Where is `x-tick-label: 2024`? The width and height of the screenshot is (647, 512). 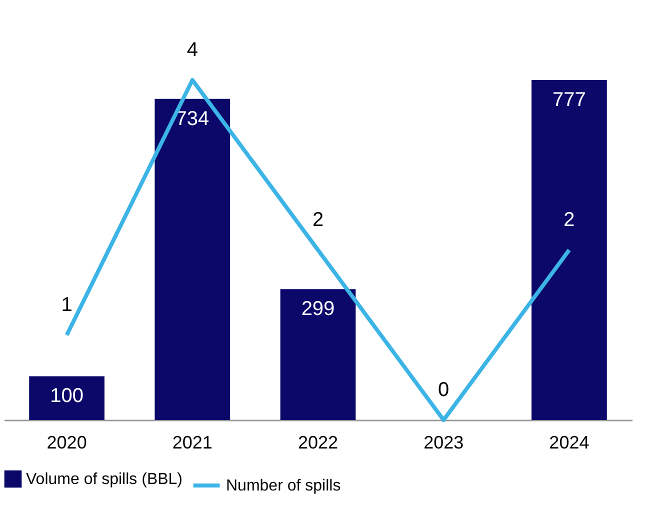
x-tick-label: 2024 is located at coordinates (569, 442).